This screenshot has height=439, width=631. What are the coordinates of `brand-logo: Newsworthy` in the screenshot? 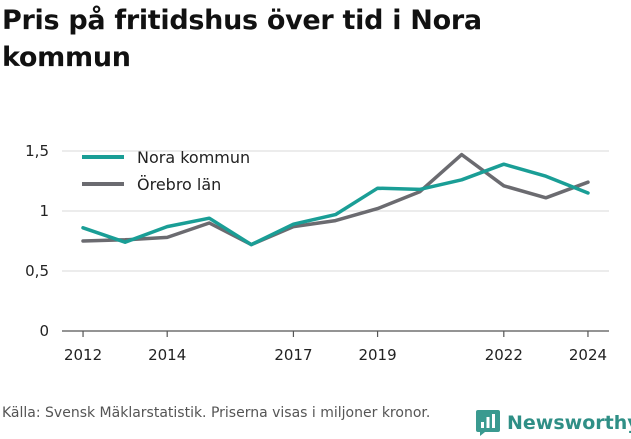 It's located at (553, 423).